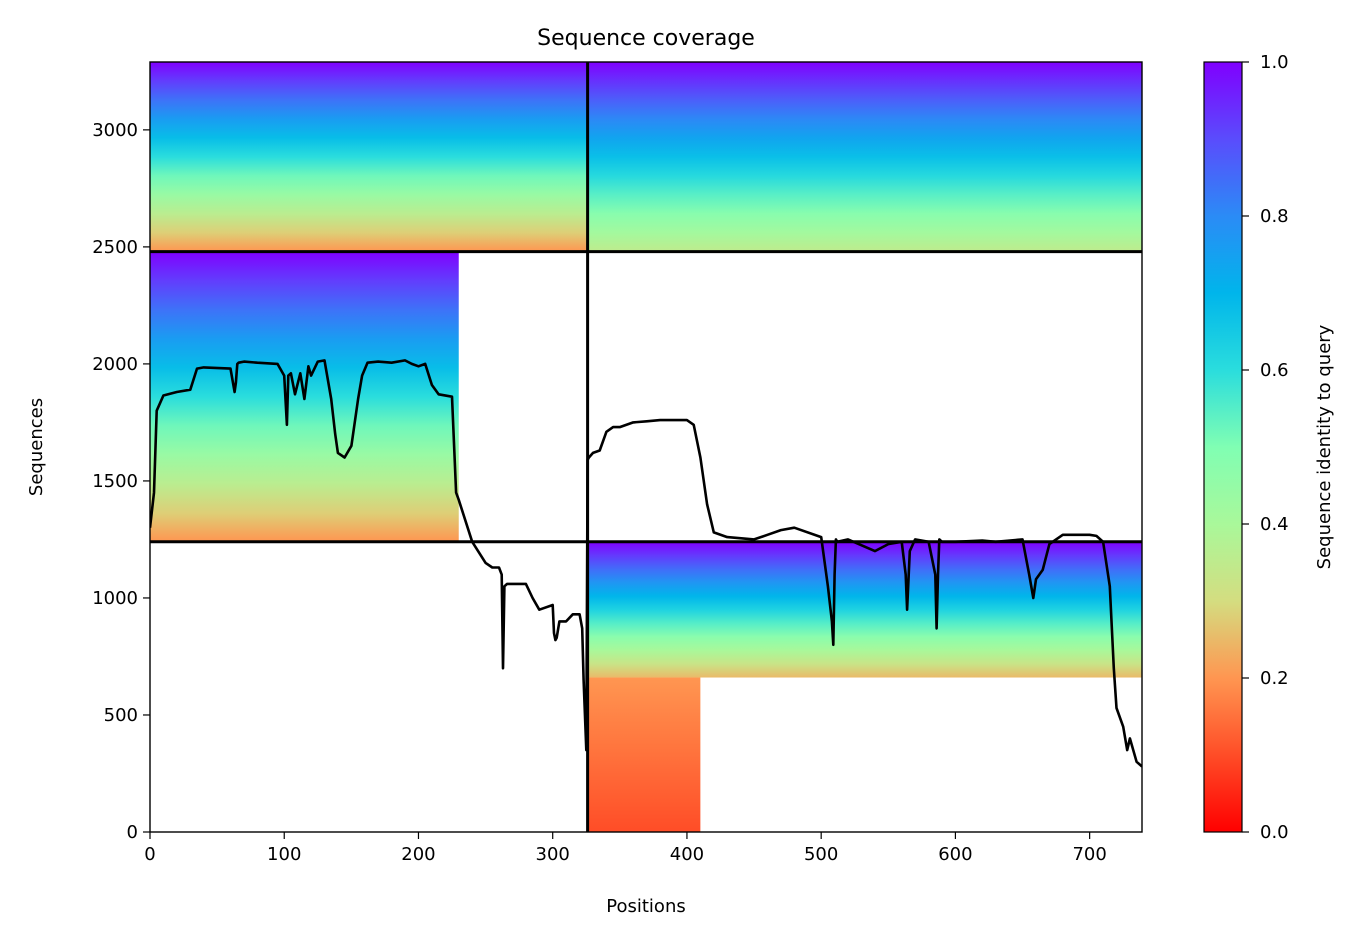 The width and height of the screenshot is (1364, 943). I want to click on colorbar-tick-label: 0.0, so click(1274, 832).